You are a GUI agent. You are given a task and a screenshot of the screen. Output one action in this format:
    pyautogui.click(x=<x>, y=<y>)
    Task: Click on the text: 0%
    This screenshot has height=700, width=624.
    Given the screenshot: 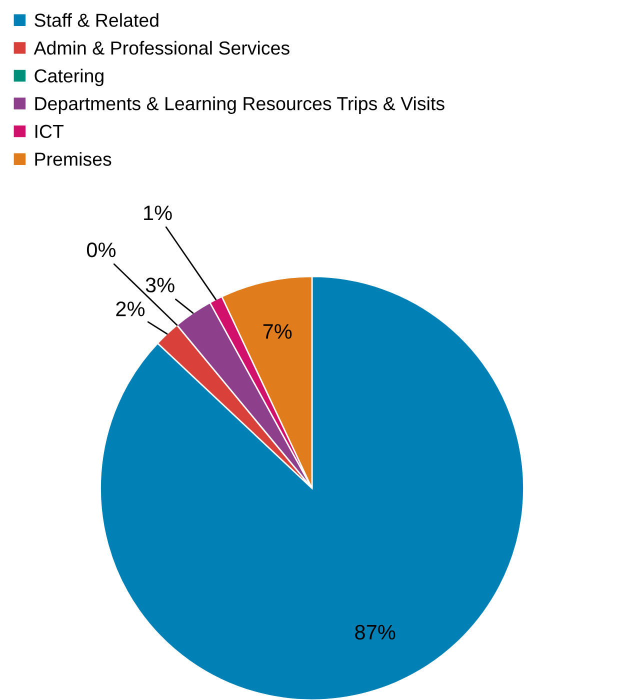 What is the action you would take?
    pyautogui.click(x=101, y=250)
    